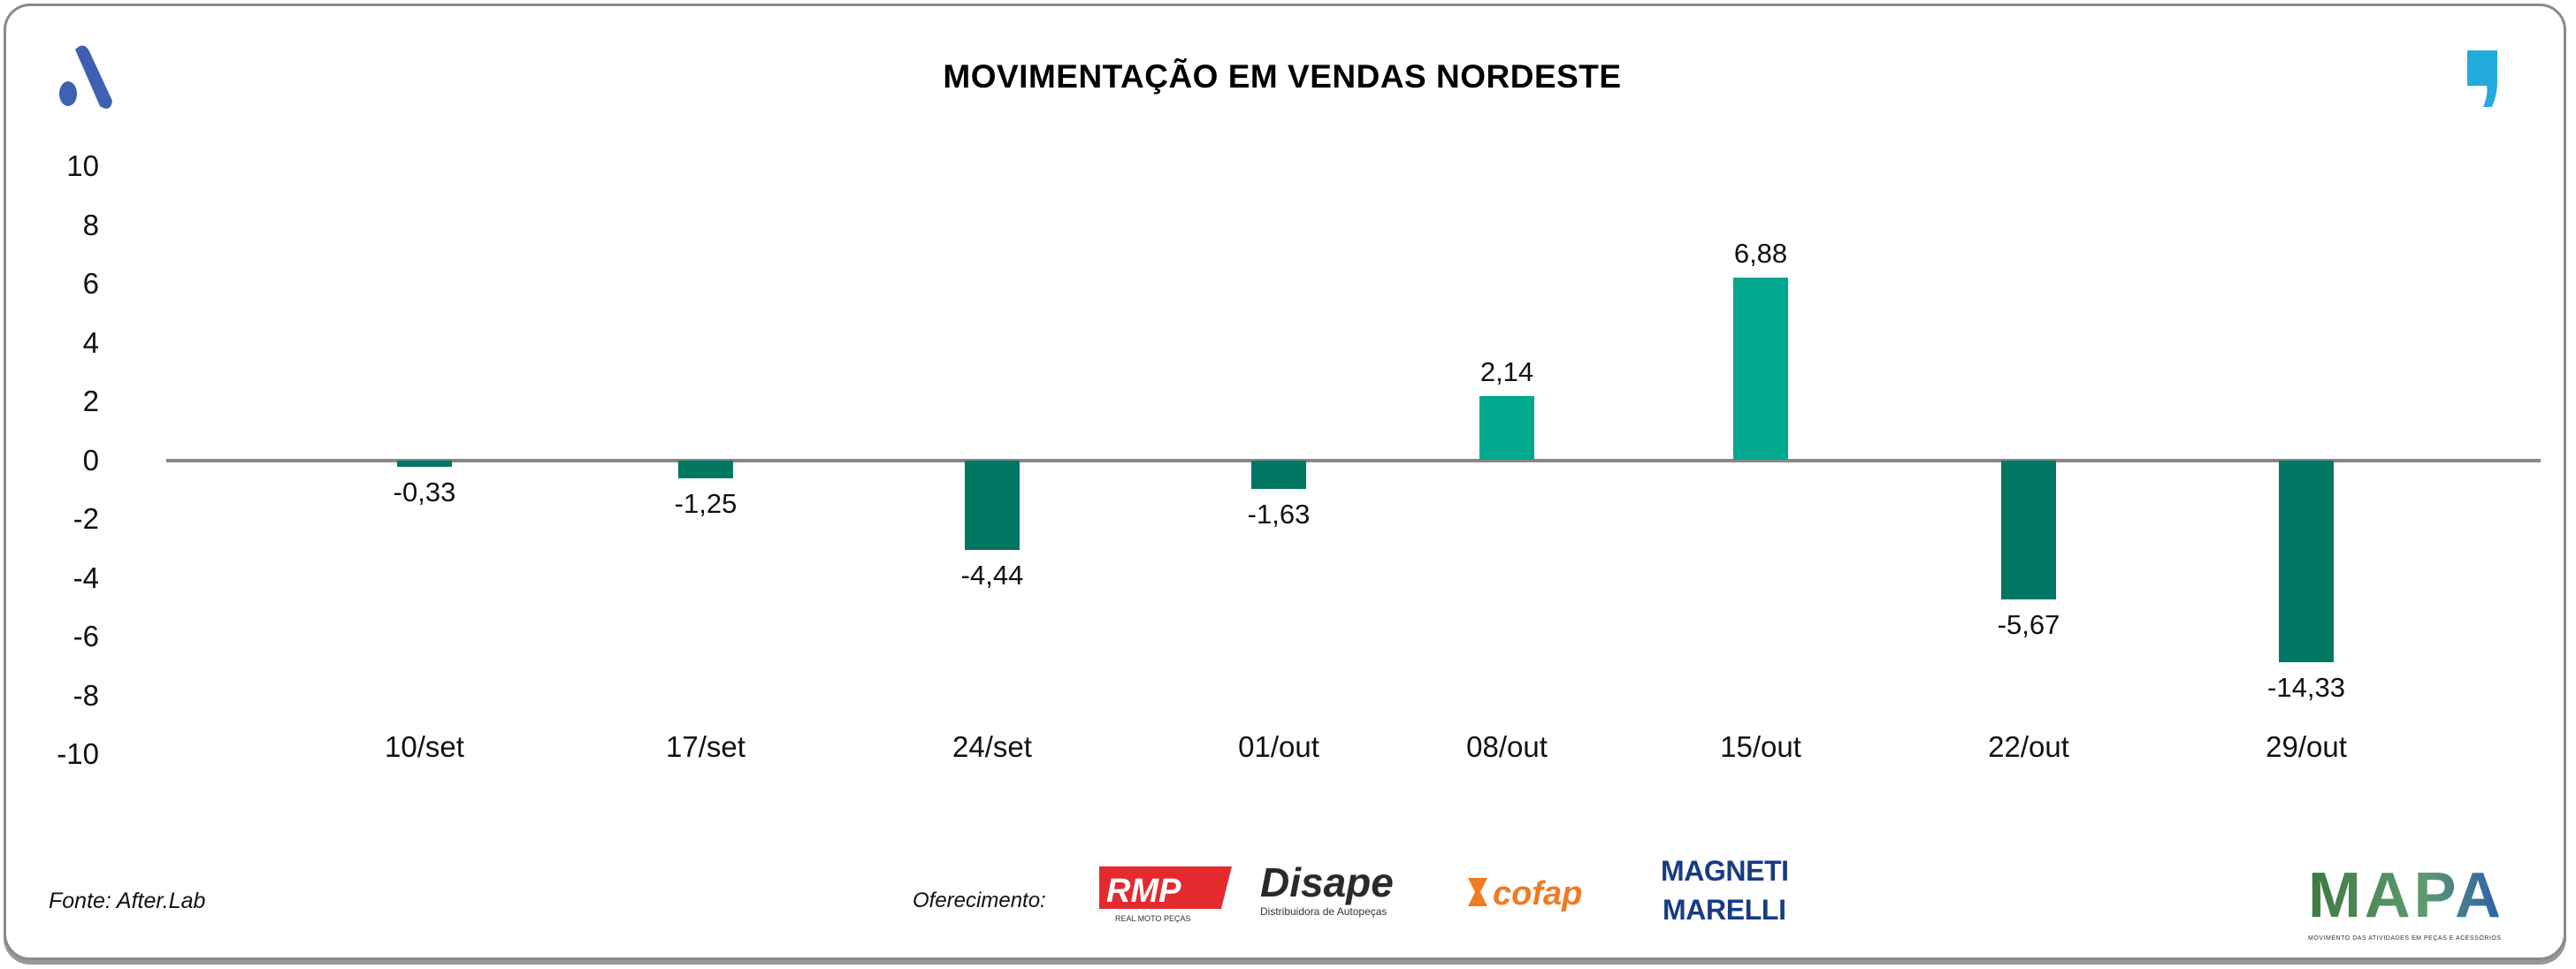  Describe the element at coordinates (706, 469) in the screenshot. I see `bar-17/set` at that location.